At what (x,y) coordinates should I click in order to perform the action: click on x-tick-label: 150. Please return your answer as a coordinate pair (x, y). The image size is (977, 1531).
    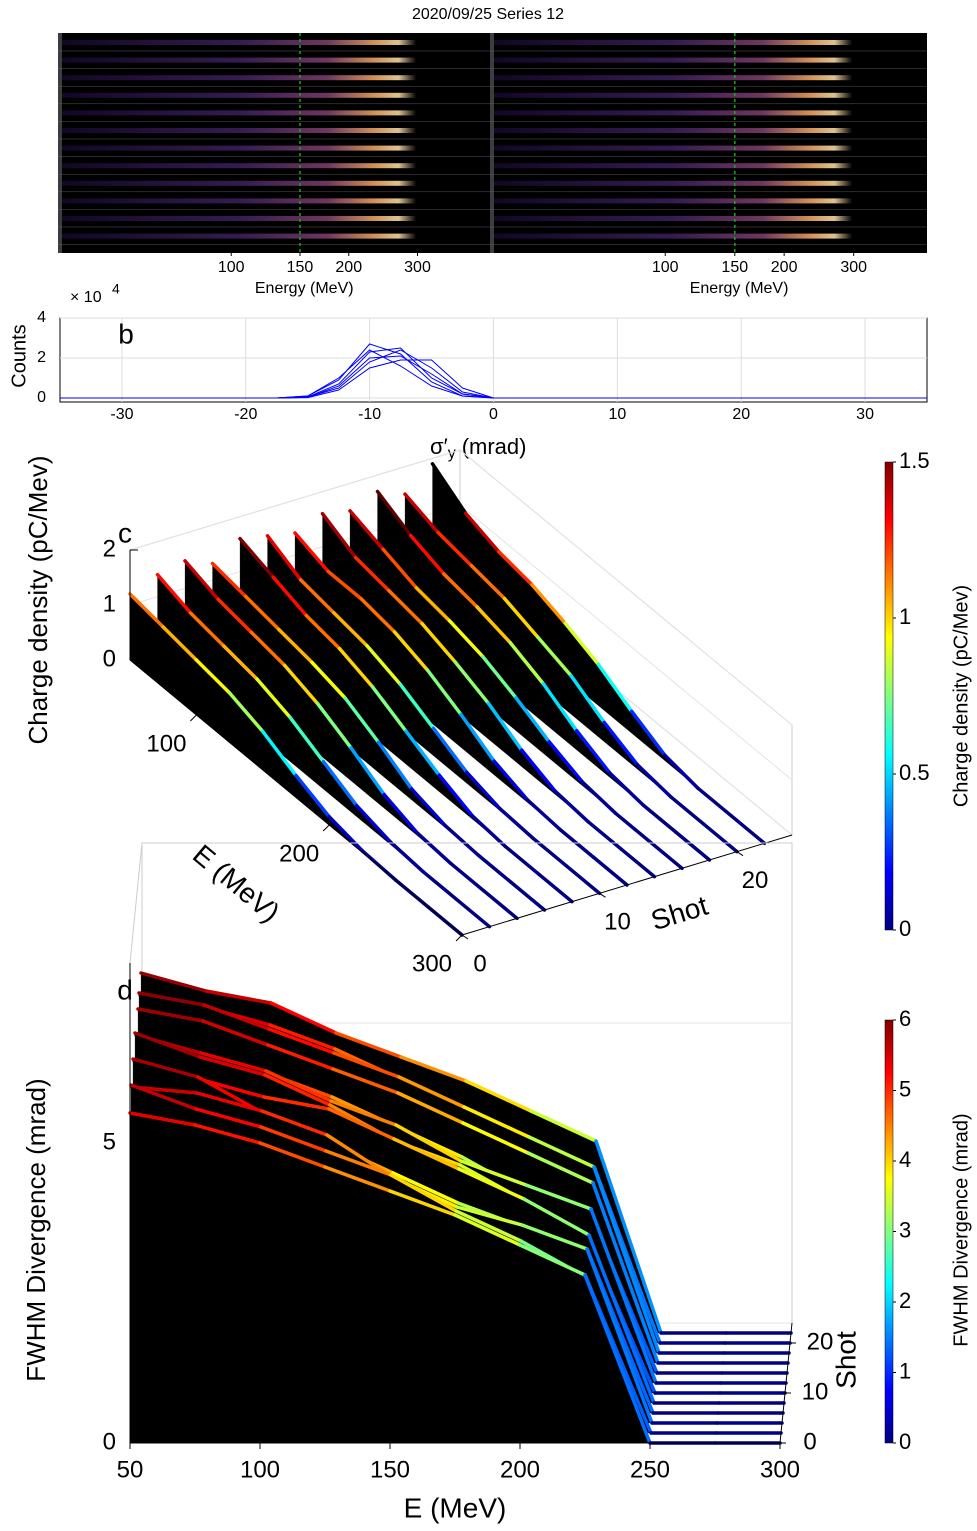
    Looking at the image, I should click on (734, 267).